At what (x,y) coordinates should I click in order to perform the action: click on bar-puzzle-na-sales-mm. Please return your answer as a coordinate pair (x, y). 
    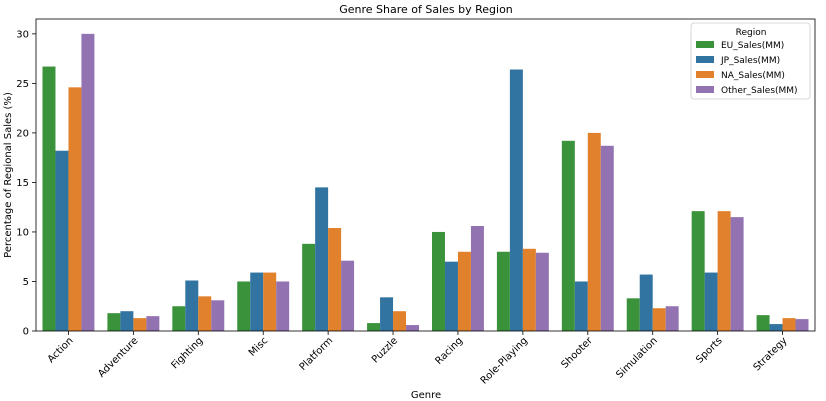
    Looking at the image, I should click on (400, 321).